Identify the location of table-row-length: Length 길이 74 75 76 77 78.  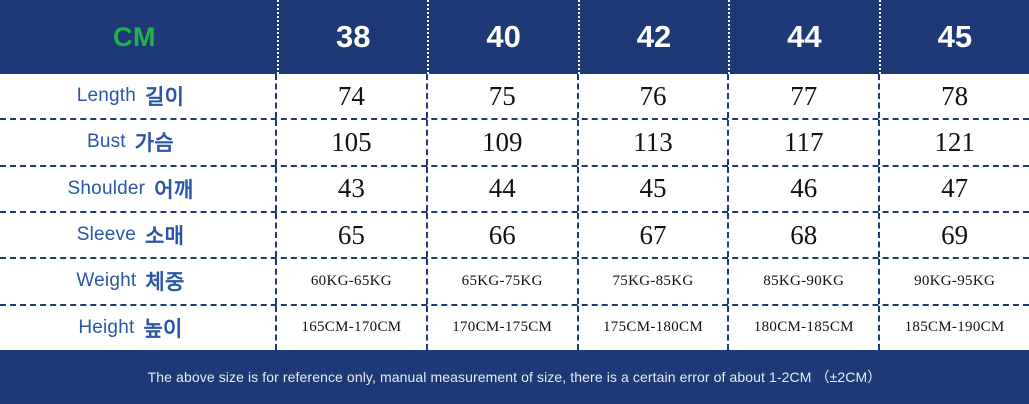
(514, 97).